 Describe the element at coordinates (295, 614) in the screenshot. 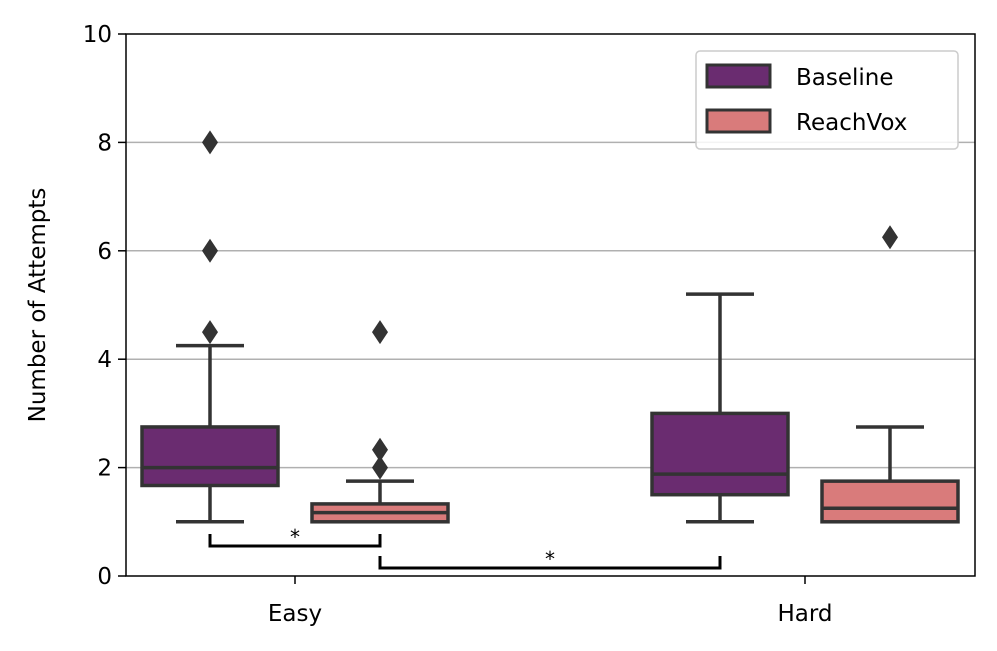

I see `x-tick-label-easy: Easy` at that location.